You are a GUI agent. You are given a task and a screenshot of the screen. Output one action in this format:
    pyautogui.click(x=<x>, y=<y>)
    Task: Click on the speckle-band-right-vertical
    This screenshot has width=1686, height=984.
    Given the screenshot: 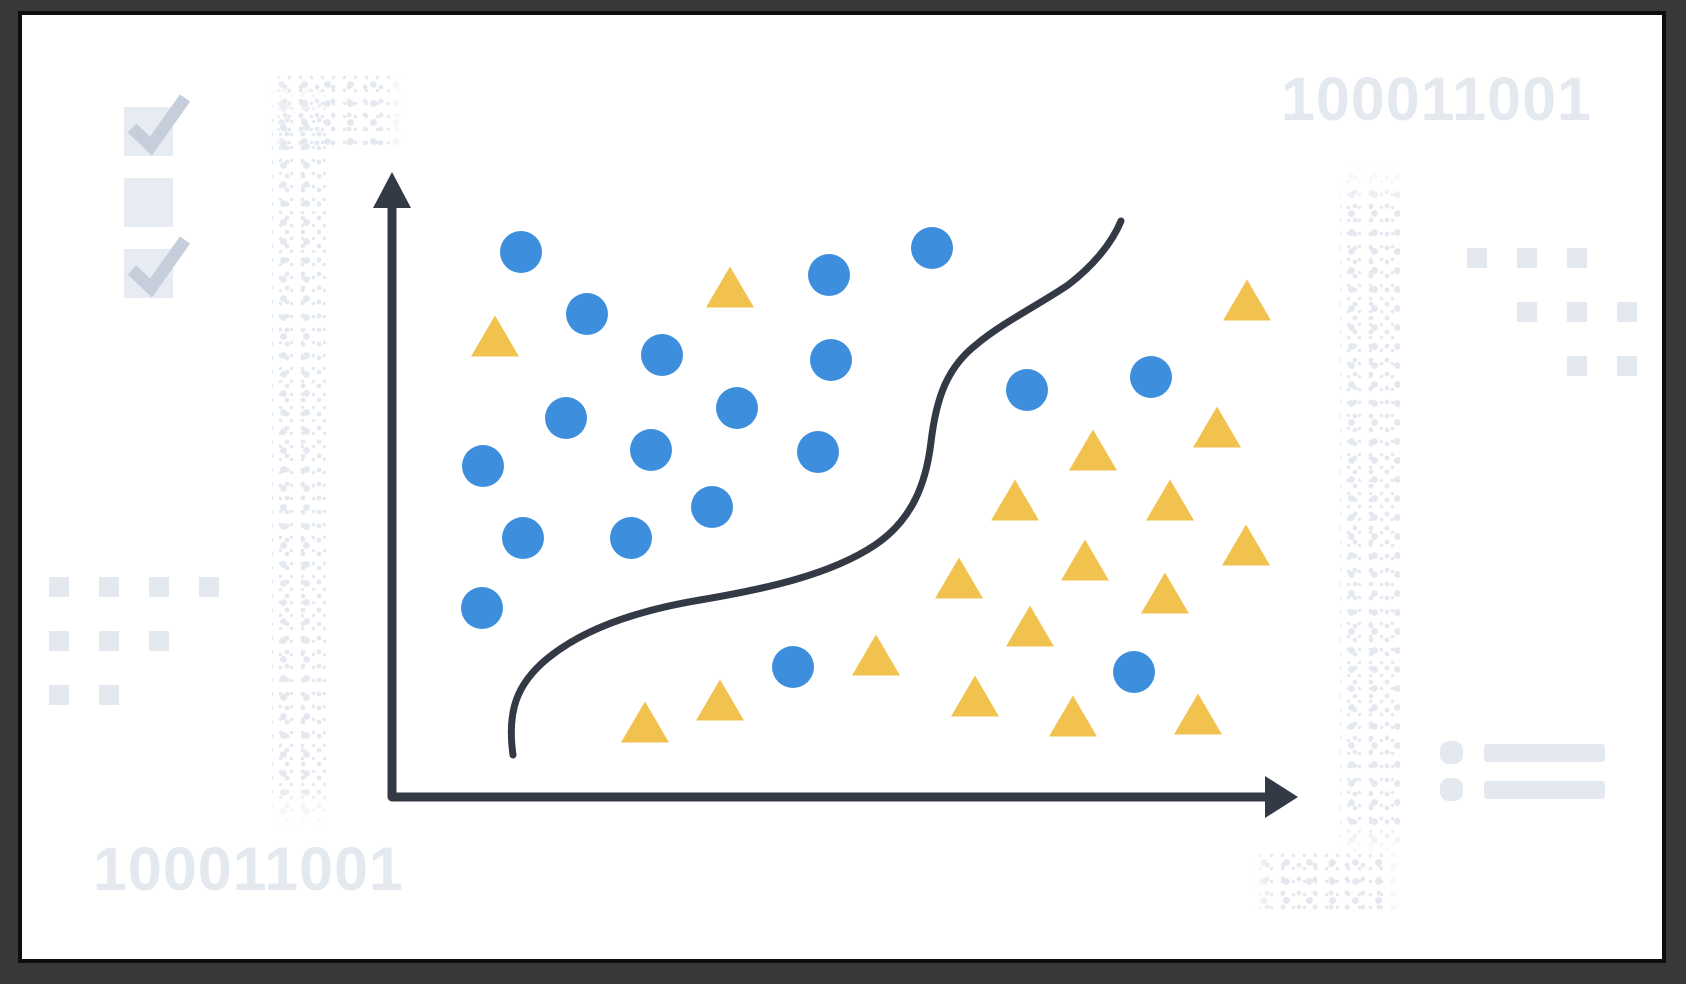 What is the action you would take?
    pyautogui.click(x=1370, y=513)
    